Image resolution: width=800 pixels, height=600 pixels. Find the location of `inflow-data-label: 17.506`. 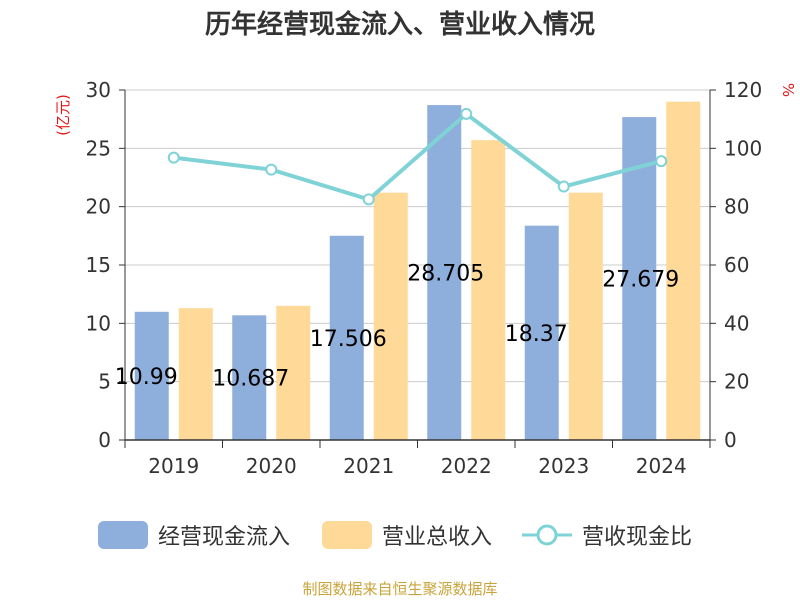

inflow-data-label: 17.506 is located at coordinates (348, 339).